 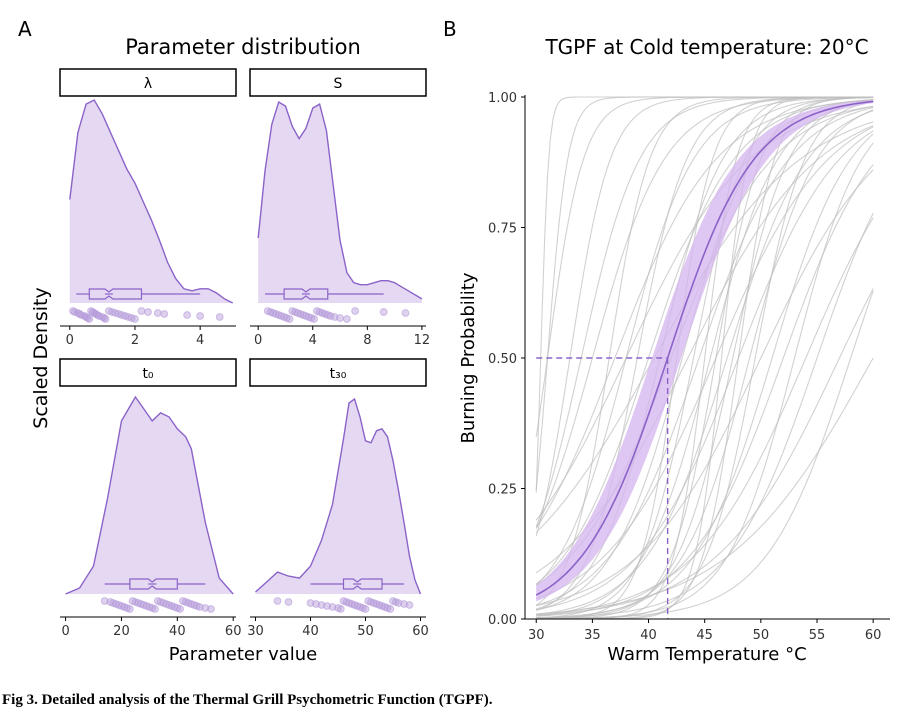 I want to click on x-tick-label: 12, so click(x=422, y=340).